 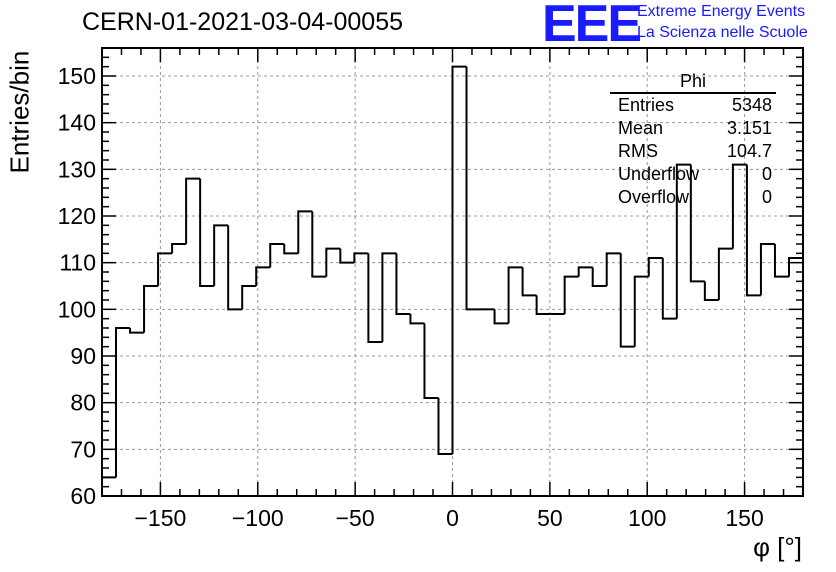 What do you see at coordinates (77, 76) in the screenshot?
I see `y-tick-label: 150` at bounding box center [77, 76].